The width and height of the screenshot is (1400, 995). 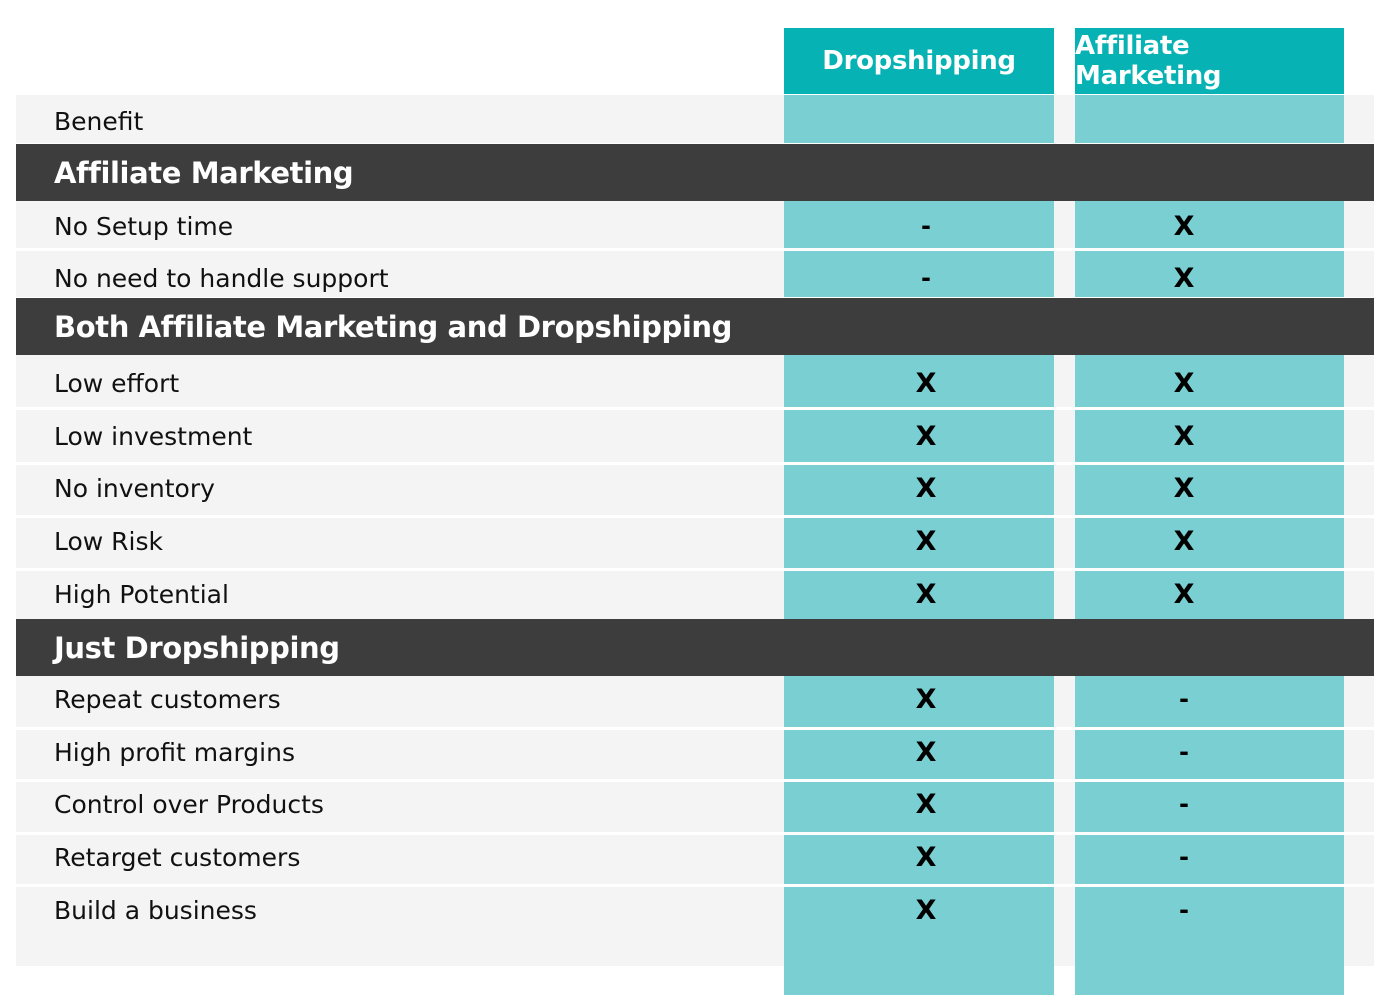 What do you see at coordinates (695, 172) in the screenshot?
I see `section-header-affiliate-marketing: Affiliate Marketing` at bounding box center [695, 172].